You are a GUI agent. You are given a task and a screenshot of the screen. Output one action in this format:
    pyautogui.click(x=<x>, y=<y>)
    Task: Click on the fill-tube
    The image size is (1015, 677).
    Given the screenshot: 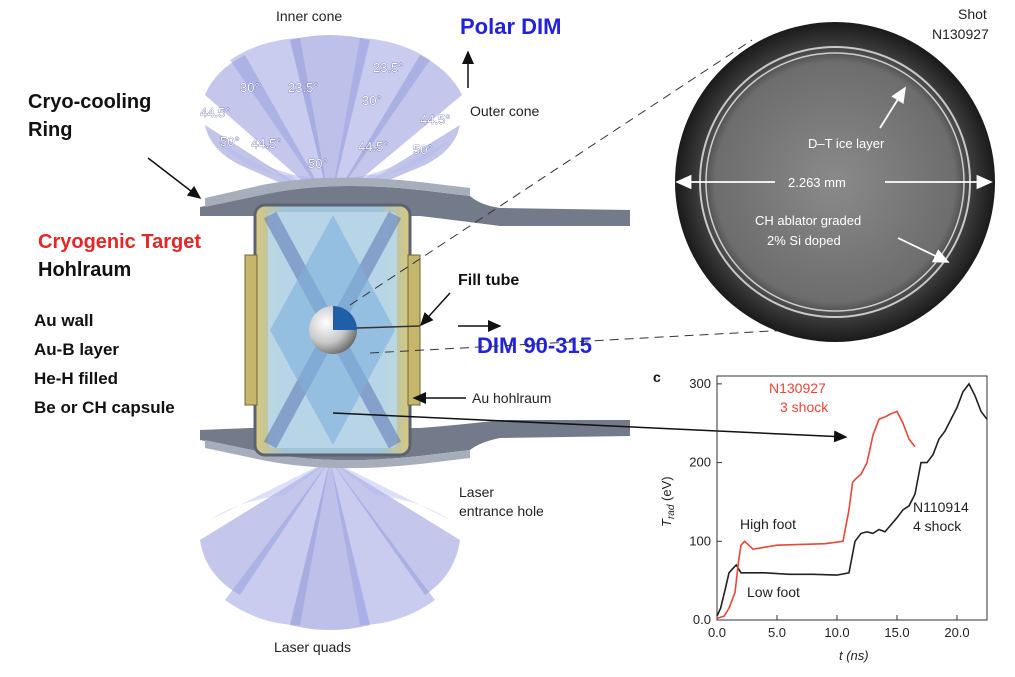 What is the action you would take?
    pyautogui.click(x=388, y=327)
    